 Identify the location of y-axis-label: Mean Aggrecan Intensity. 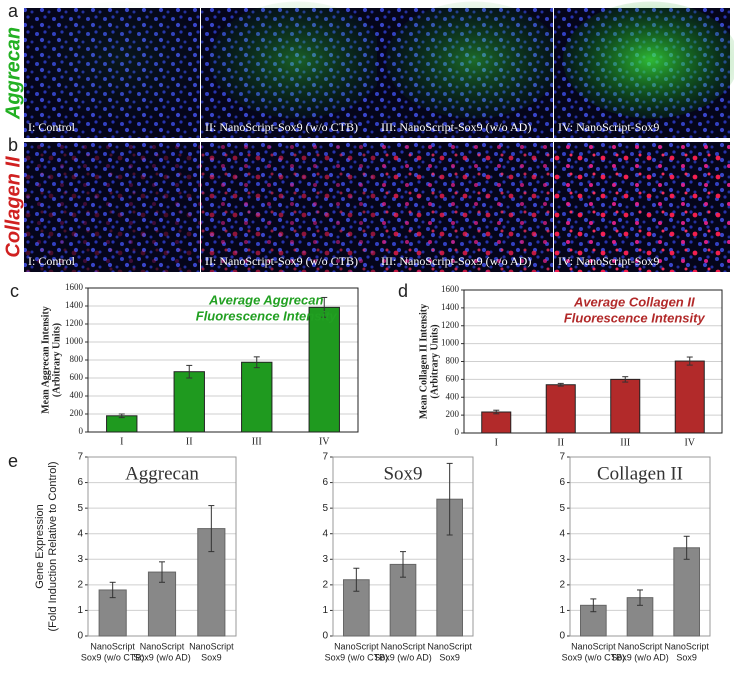
(45, 360).